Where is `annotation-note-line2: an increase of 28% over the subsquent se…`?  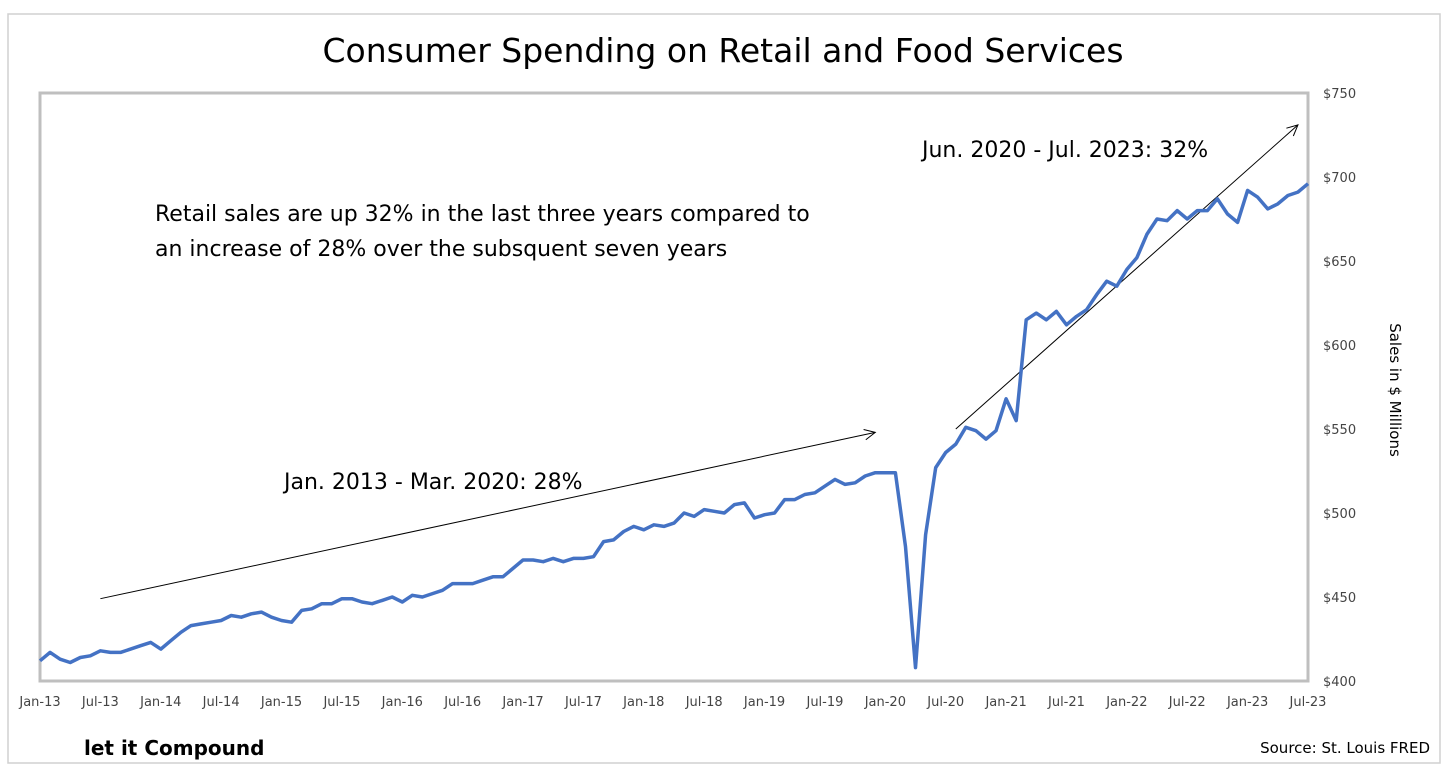
annotation-note-line2: an increase of 28% over the subsquent se… is located at coordinates (441, 249).